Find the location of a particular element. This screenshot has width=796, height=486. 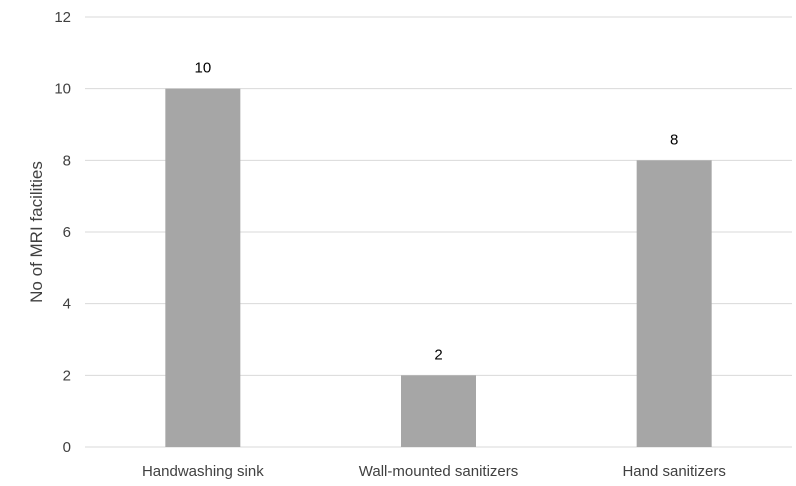

category-label: Hand sanitizers is located at coordinates (673, 471).